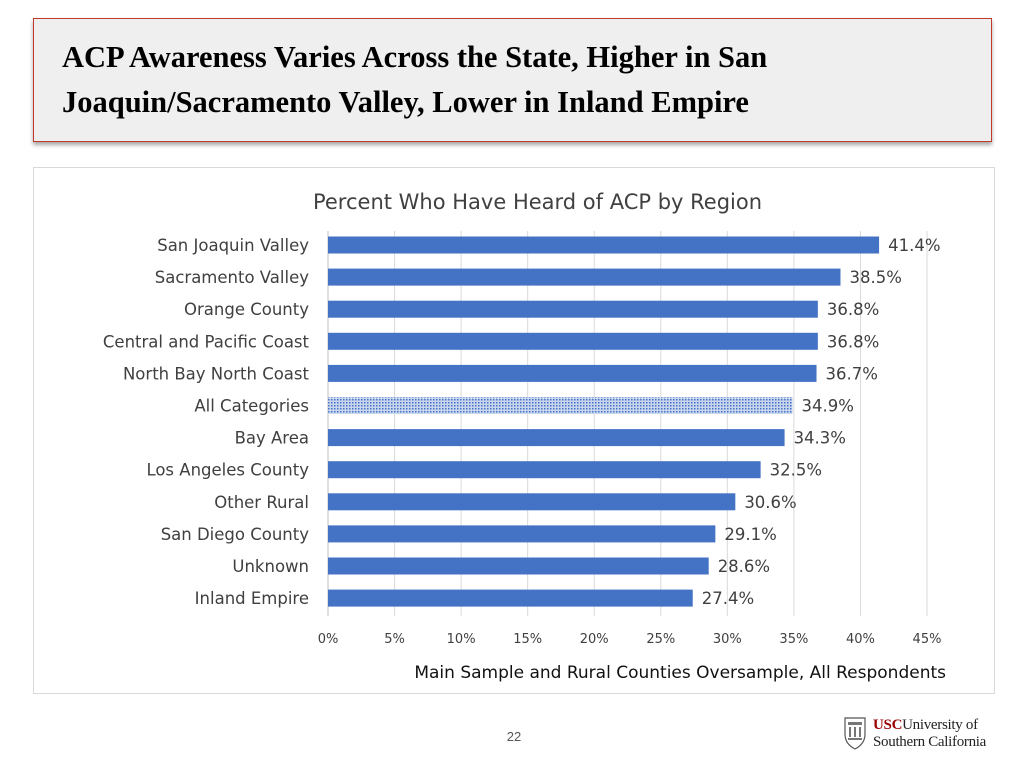 The height and width of the screenshot is (768, 1024). I want to click on logo-line2: Southern California, so click(930, 742).